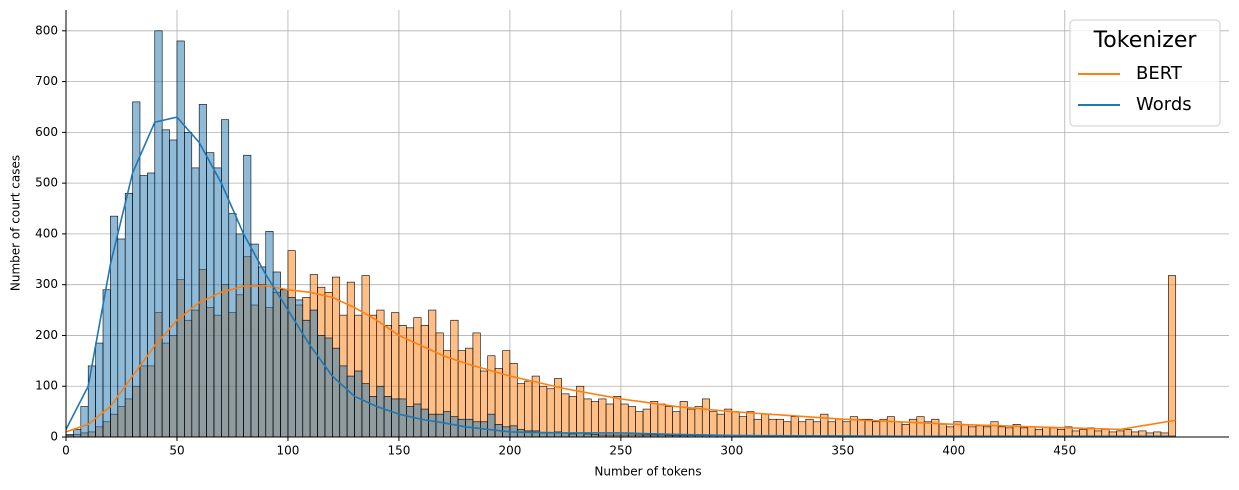 The image size is (1239, 490). Describe the element at coordinates (176, 451) in the screenshot. I see `x-tick-label: 50` at that location.